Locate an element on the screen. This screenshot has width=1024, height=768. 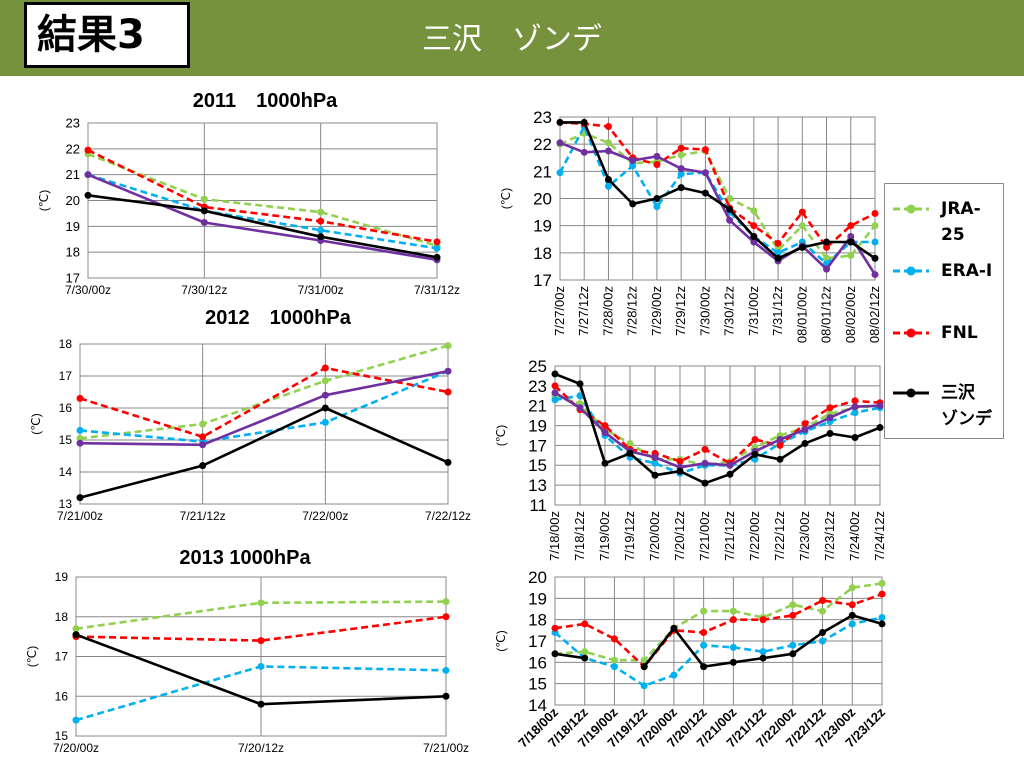
x-tick-label: 7/19/12z is located at coordinates (629, 536).